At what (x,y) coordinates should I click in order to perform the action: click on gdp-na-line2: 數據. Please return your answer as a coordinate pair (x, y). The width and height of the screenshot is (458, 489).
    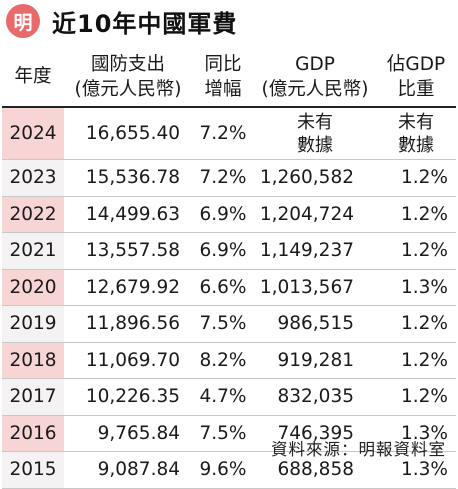
    Looking at the image, I should click on (315, 145).